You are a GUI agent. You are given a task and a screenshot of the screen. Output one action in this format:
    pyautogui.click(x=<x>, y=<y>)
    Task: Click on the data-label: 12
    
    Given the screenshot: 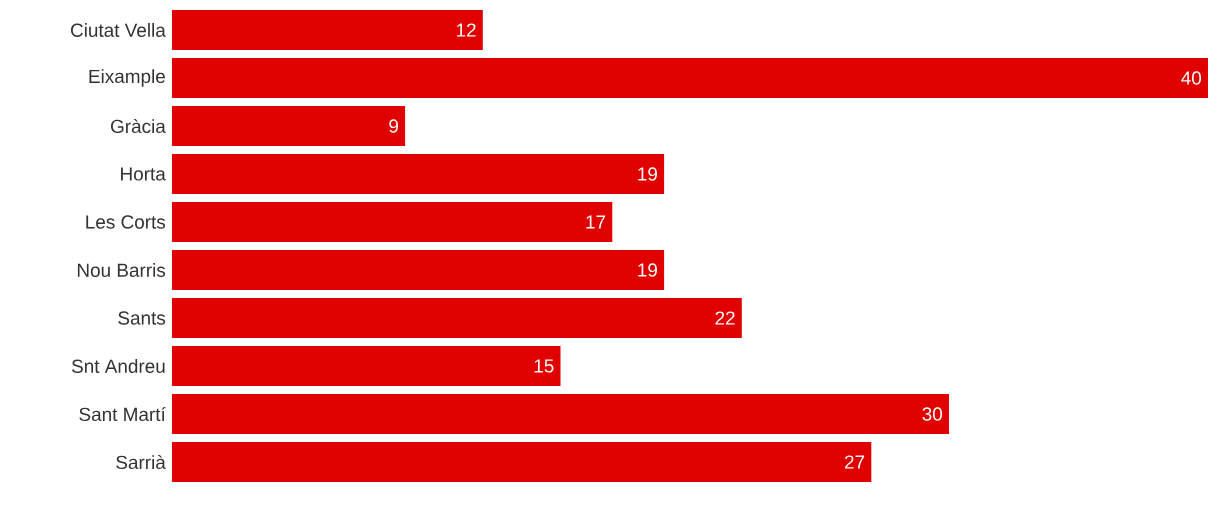 What is the action you would take?
    pyautogui.click(x=466, y=30)
    